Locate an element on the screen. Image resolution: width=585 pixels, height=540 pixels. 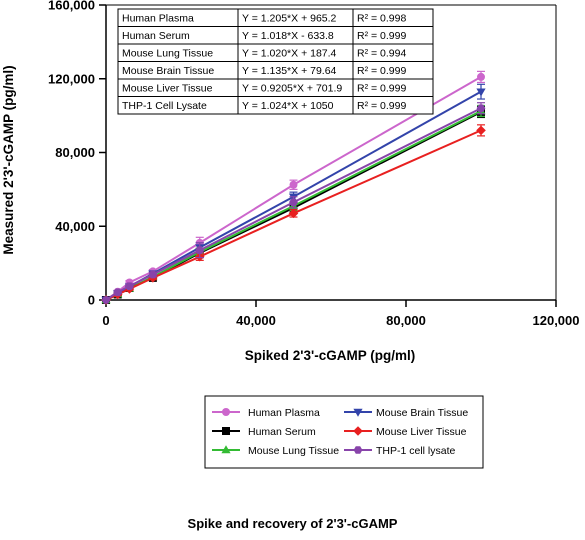
x-axis-label: Spiked 2'3'-cGAMP (pg/ml) is located at coordinates (330, 355).